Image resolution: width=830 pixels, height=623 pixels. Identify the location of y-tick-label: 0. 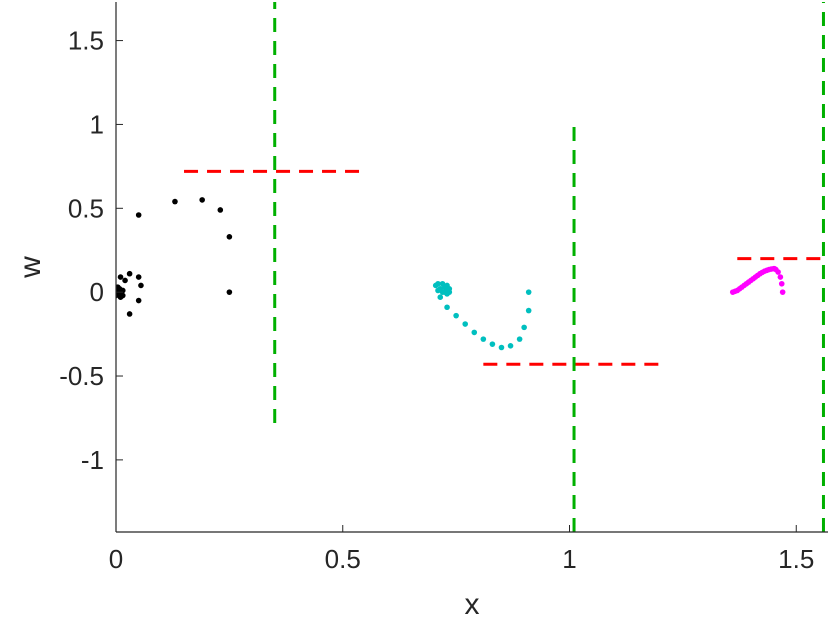
(97, 292).